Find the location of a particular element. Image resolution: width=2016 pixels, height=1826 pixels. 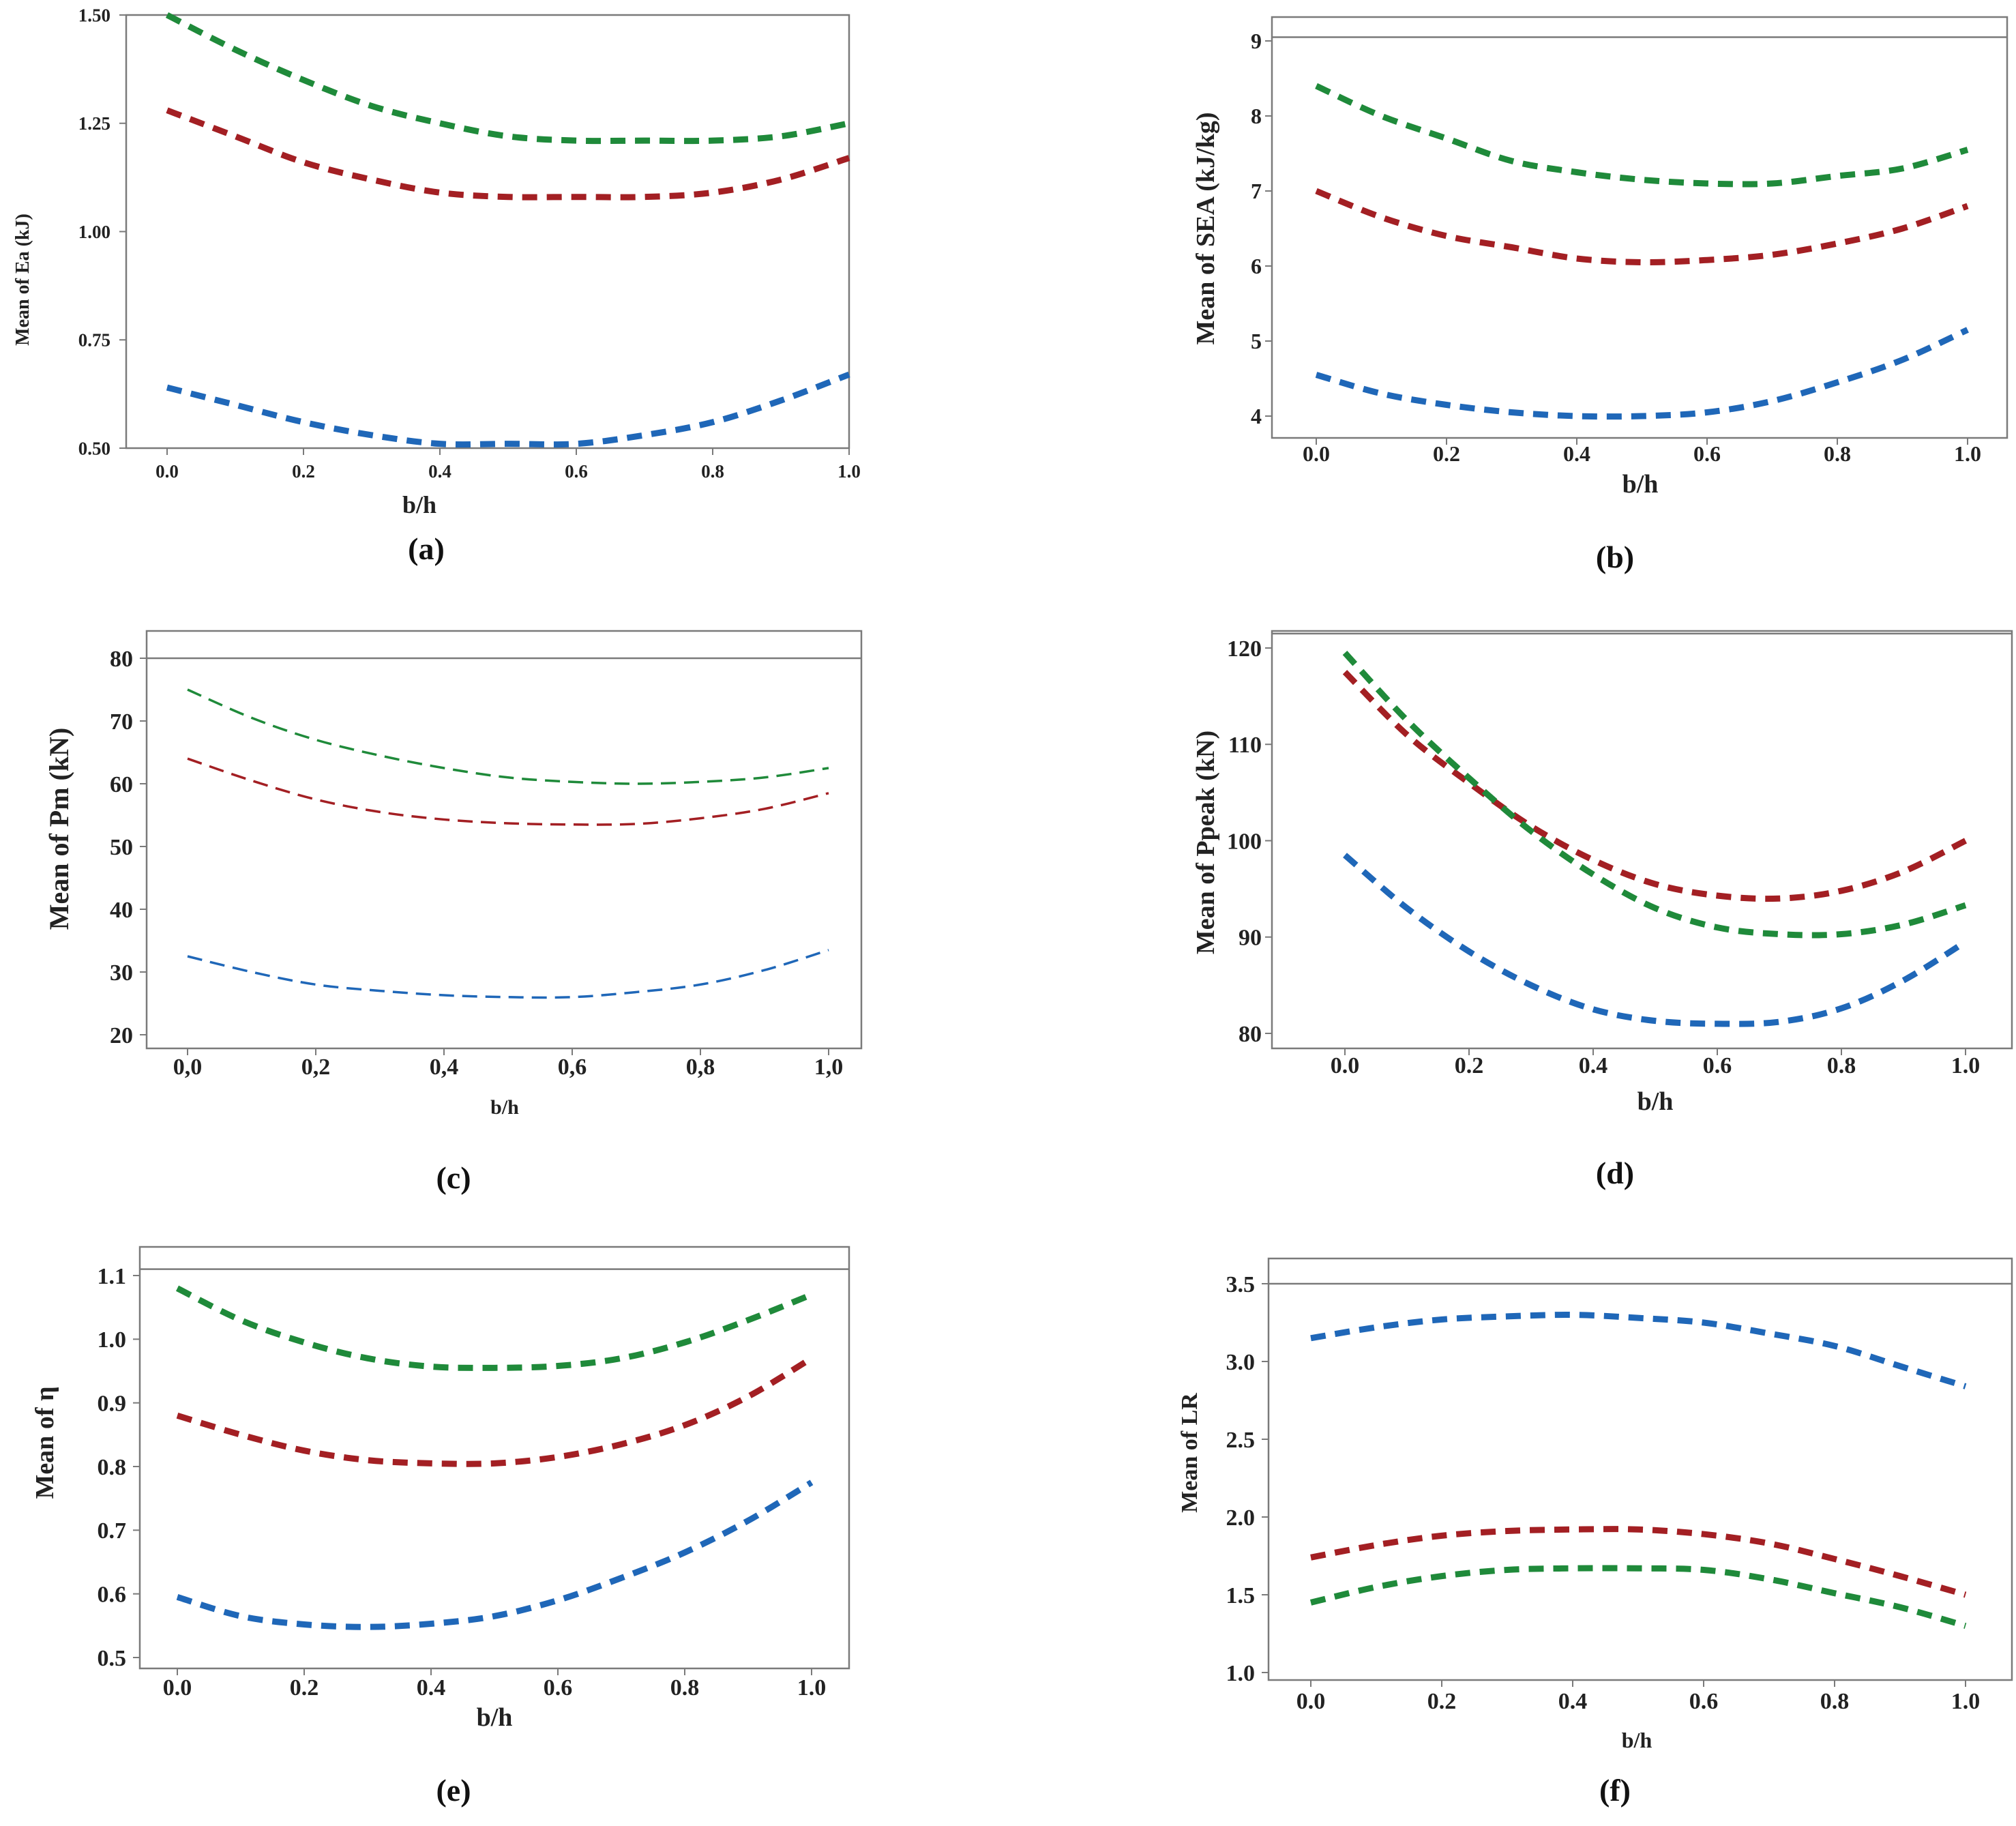

y-tick-label: 5 is located at coordinates (1256, 341).